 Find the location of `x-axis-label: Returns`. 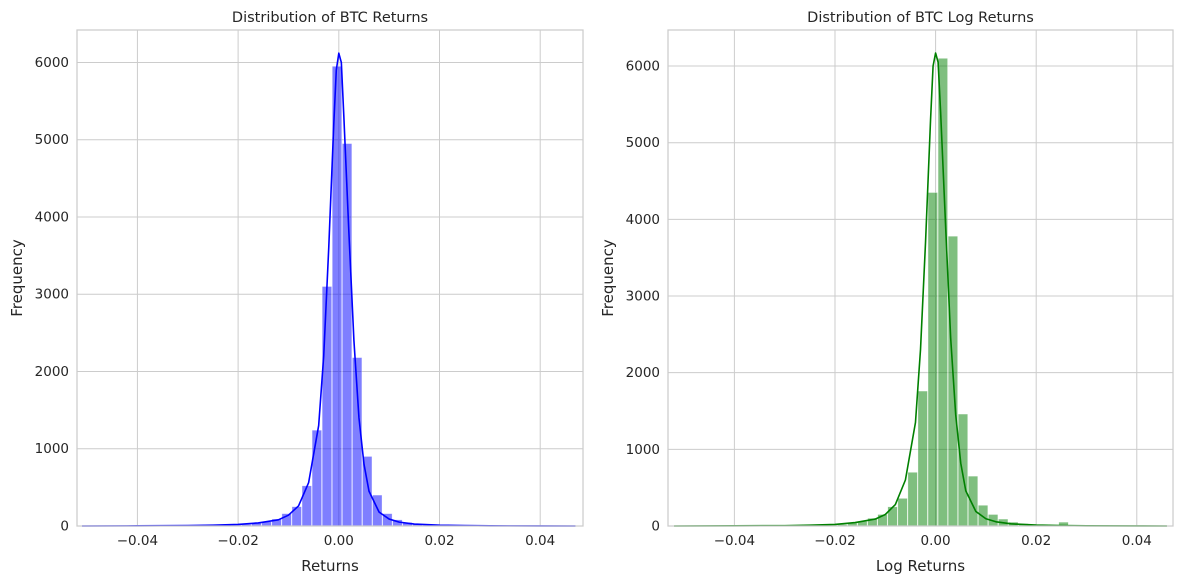

x-axis-label: Returns is located at coordinates (330, 566).